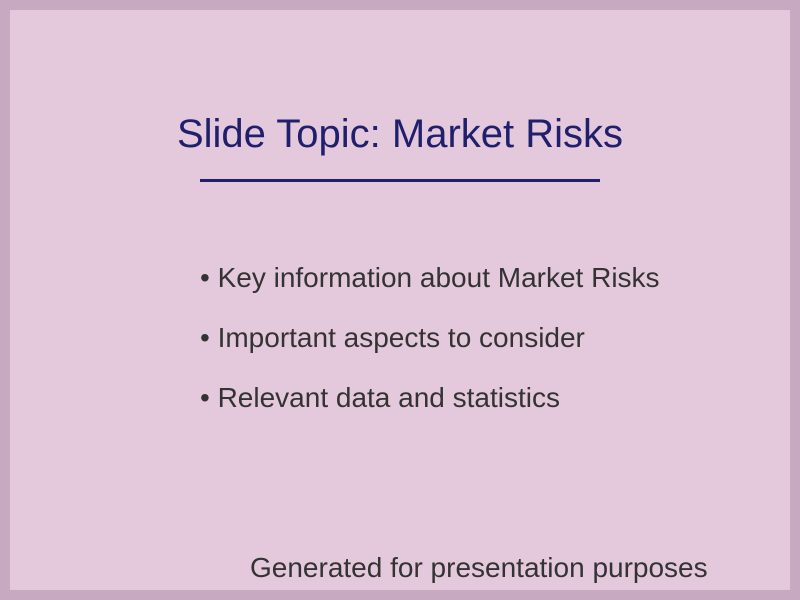 Image resolution: width=800 pixels, height=600 pixels. What do you see at coordinates (392, 337) in the screenshot?
I see `bullet-item: • Important aspects to consider` at bounding box center [392, 337].